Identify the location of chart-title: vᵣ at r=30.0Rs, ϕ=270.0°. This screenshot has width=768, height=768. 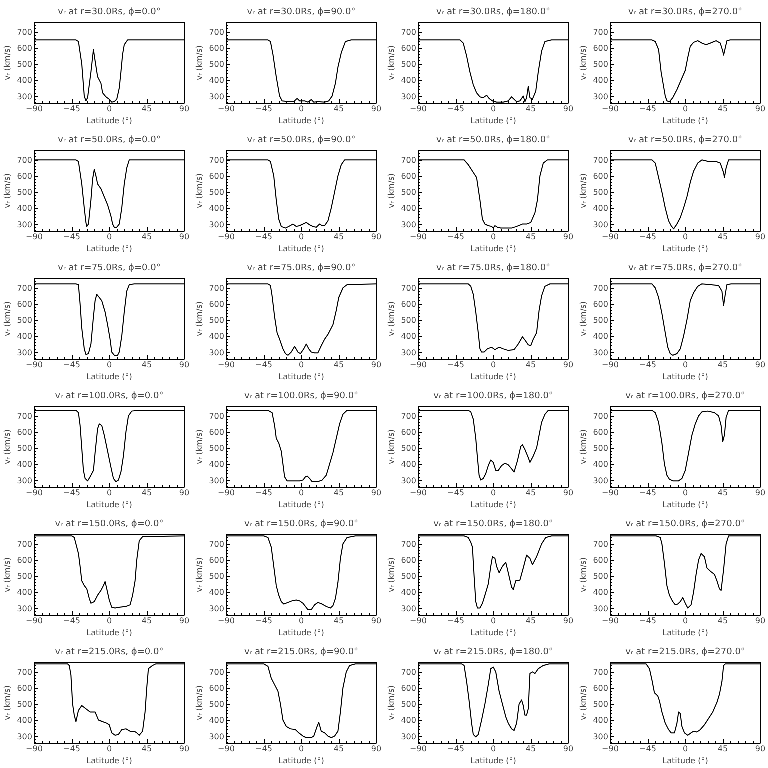
(685, 13).